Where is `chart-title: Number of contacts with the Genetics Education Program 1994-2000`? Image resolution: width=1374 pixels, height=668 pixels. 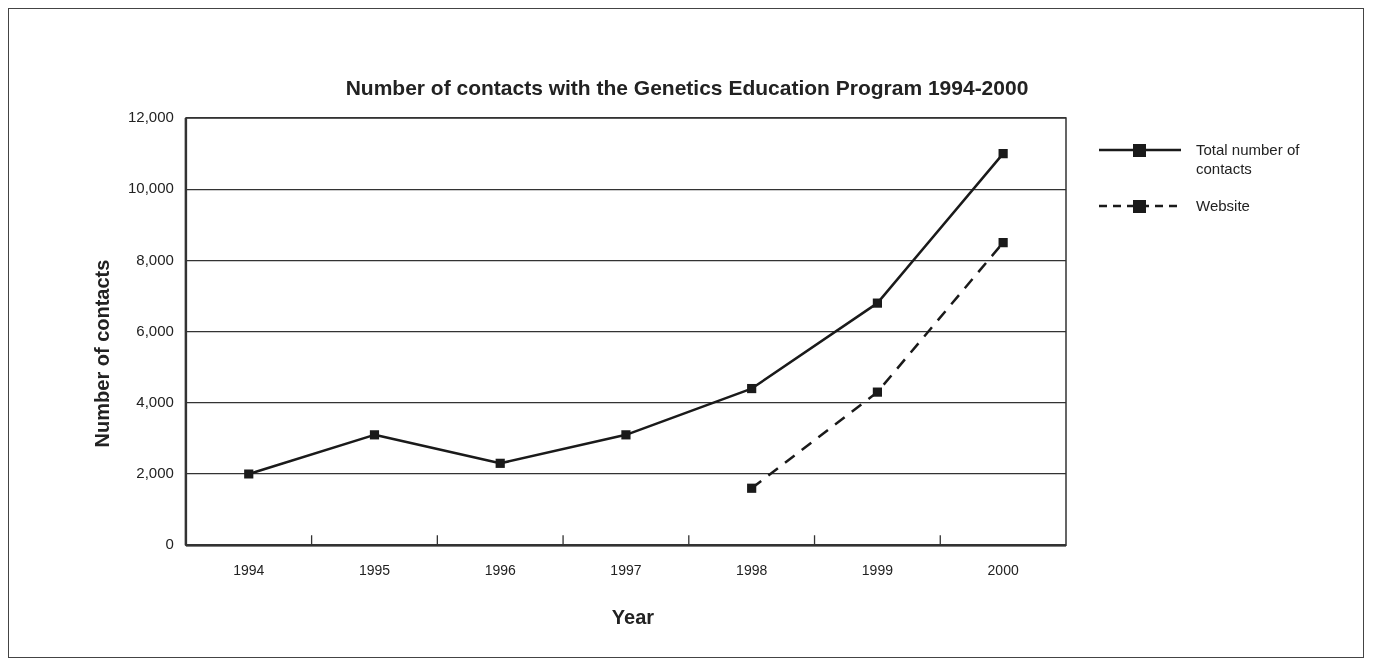
chart-title: Number of contacts with the Genetics Education Program 1994-2000 is located at coordinates (687, 88).